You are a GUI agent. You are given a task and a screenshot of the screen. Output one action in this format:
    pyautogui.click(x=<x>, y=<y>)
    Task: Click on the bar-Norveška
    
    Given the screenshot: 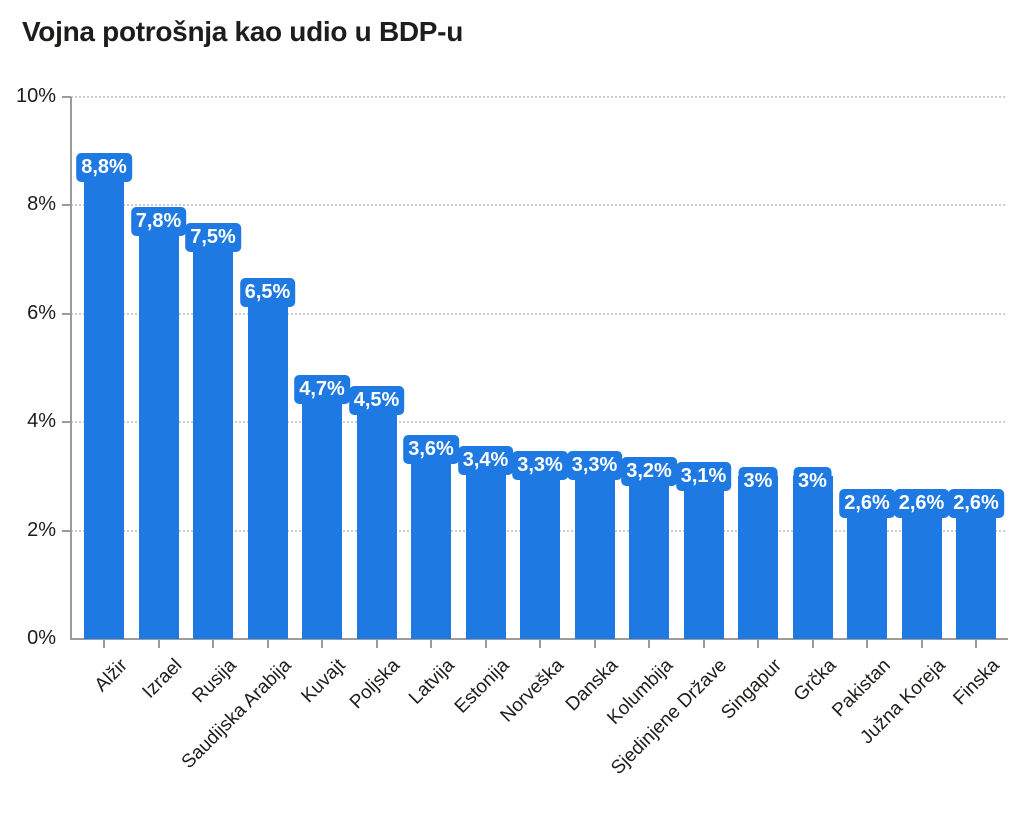 What is the action you would take?
    pyautogui.click(x=540, y=549)
    